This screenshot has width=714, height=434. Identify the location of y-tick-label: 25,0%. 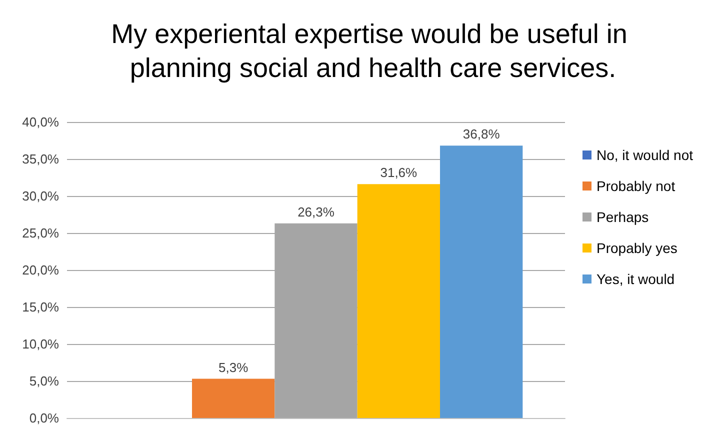
(41, 233).